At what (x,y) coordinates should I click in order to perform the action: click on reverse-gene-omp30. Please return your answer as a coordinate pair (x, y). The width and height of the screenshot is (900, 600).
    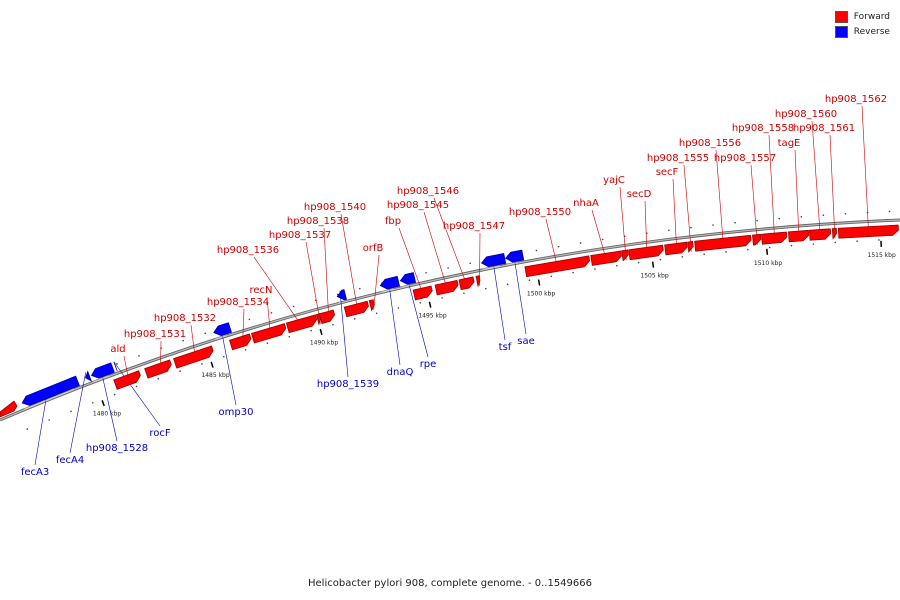
    Looking at the image, I should click on (222, 331).